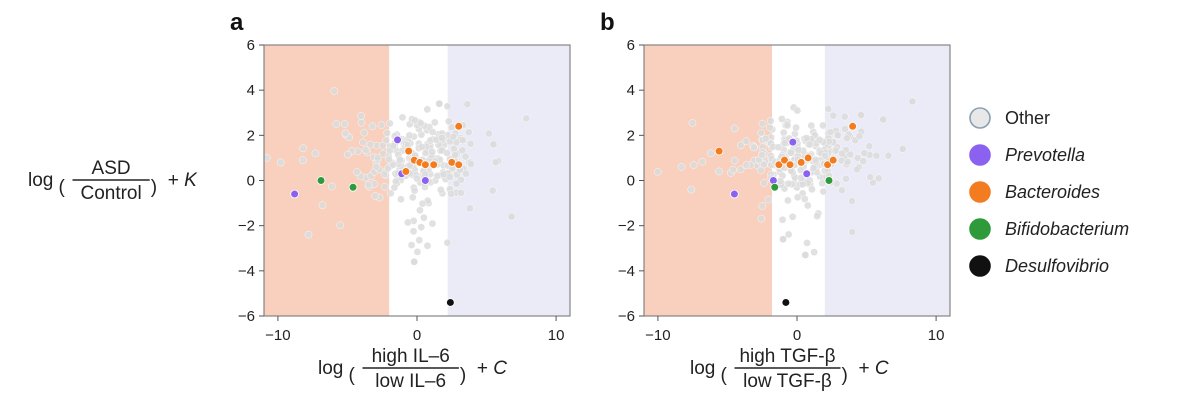 The height and width of the screenshot is (406, 1200). Describe the element at coordinates (797, 335) in the screenshot. I see `x-tick-label: 0` at that location.